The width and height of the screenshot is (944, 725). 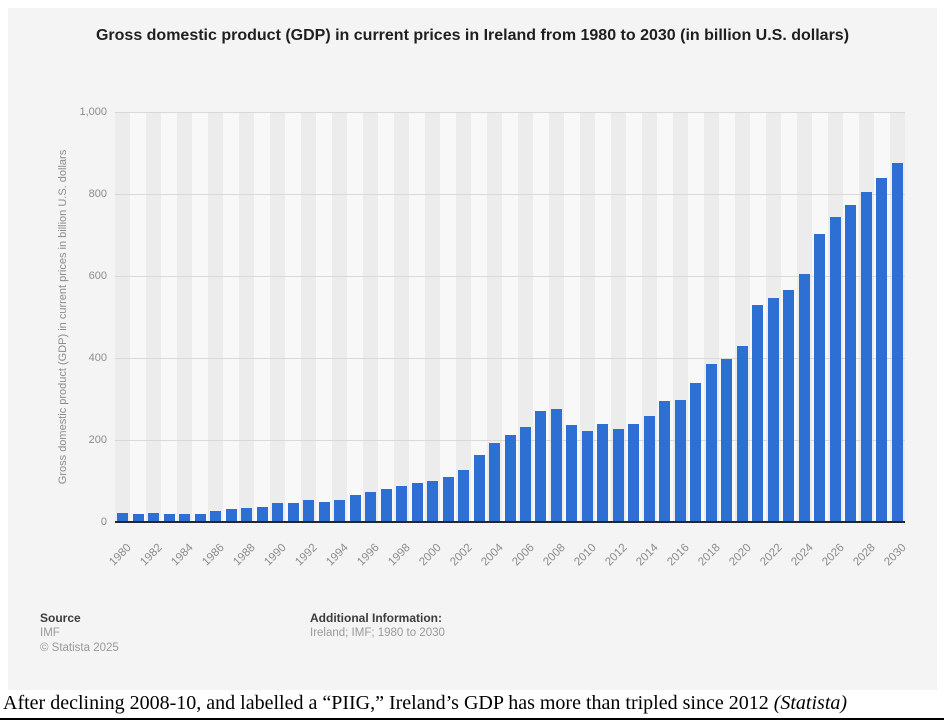 I want to click on bar-1992, so click(x=309, y=511).